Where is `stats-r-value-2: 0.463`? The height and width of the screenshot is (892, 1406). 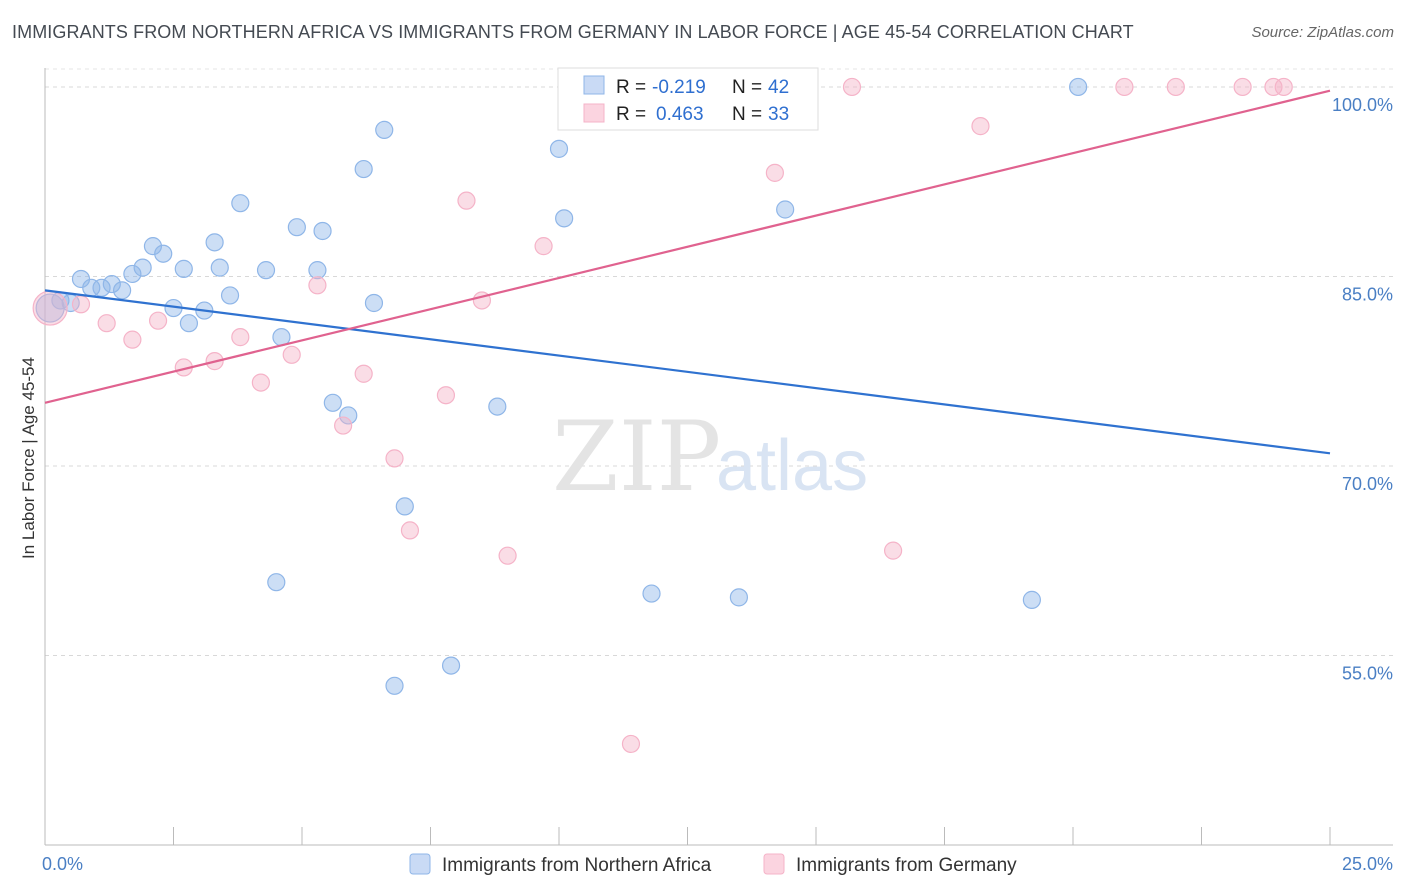 stats-r-value-2: 0.463 is located at coordinates (680, 114).